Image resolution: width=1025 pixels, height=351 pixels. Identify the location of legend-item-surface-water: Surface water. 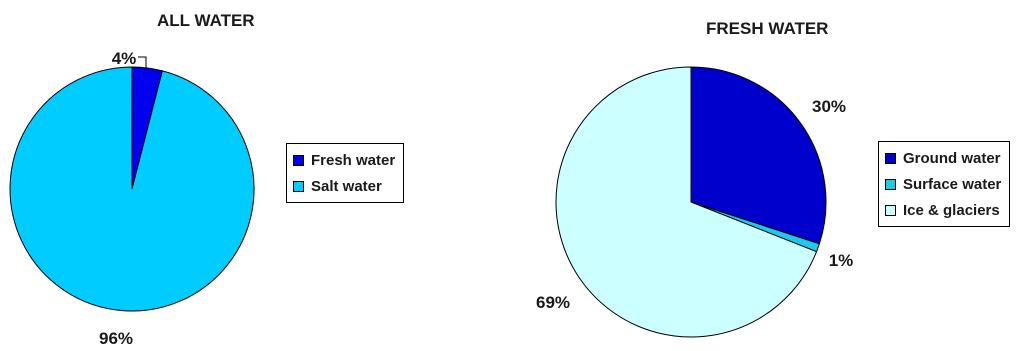
(943, 184).